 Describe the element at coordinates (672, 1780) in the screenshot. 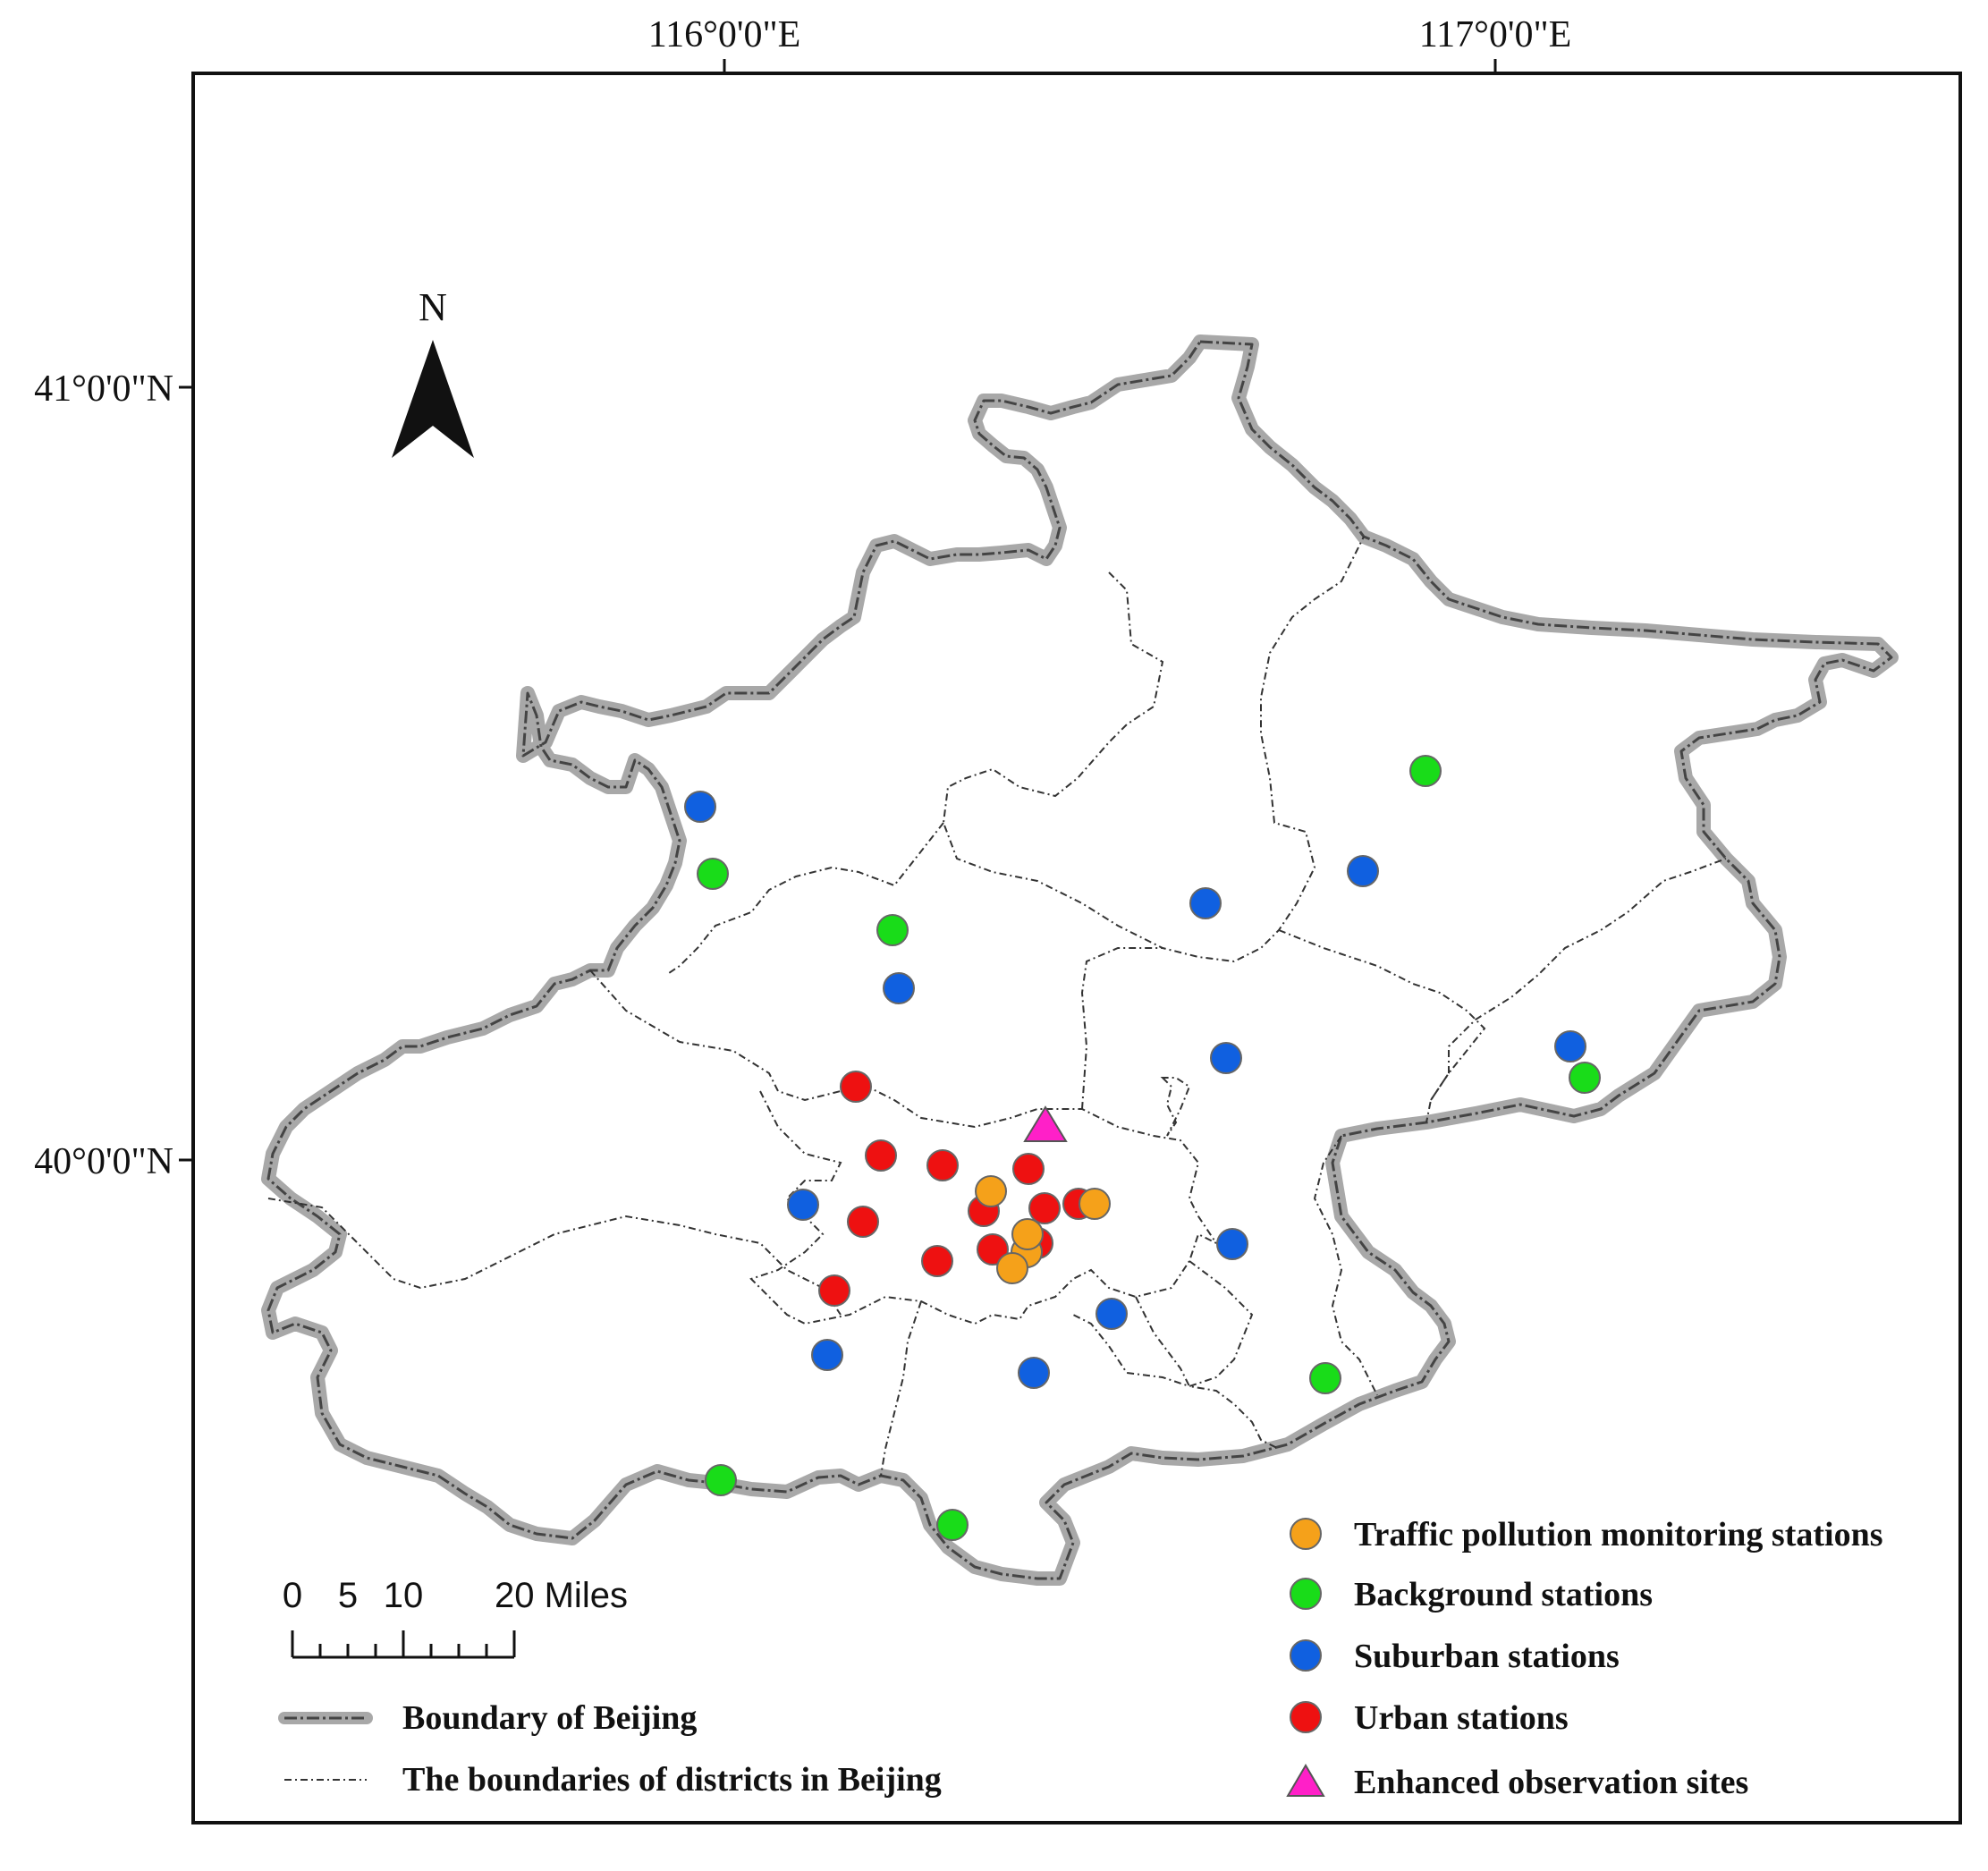

I see `legend-district-label: The boundaries of districts in Beijing` at that location.